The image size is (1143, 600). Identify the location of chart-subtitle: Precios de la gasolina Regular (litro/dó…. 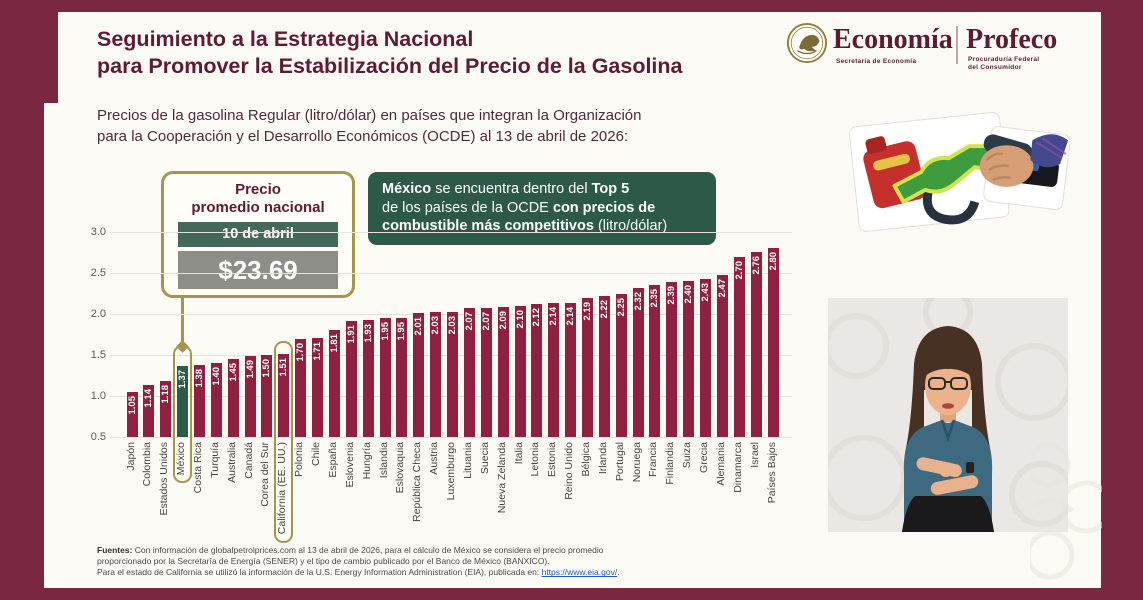
(369, 126).